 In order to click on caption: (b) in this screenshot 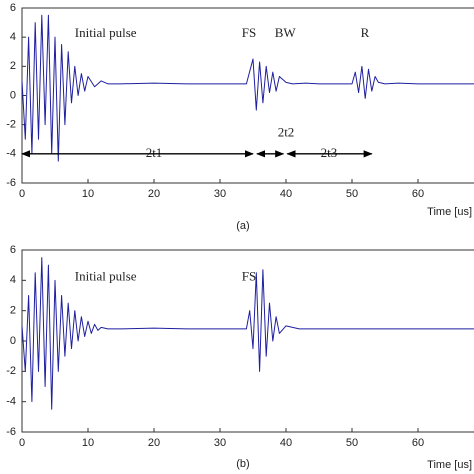, I will do `click(242, 464)`.